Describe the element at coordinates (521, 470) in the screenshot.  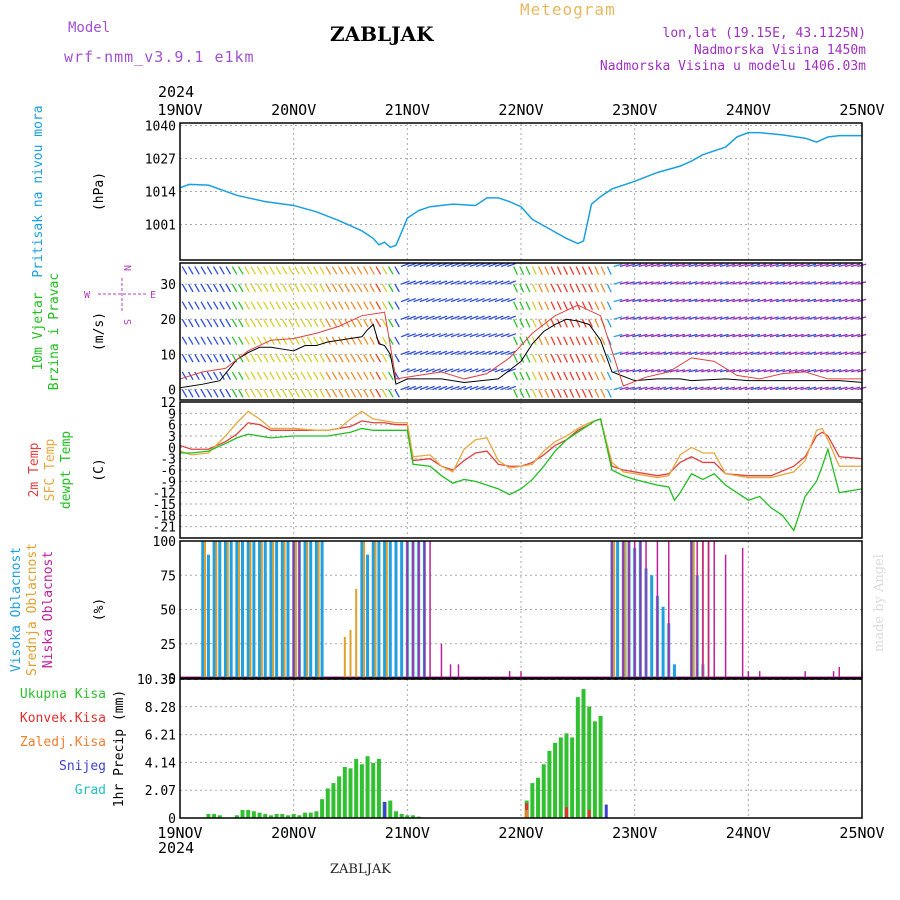
I see `panel-frame` at that location.